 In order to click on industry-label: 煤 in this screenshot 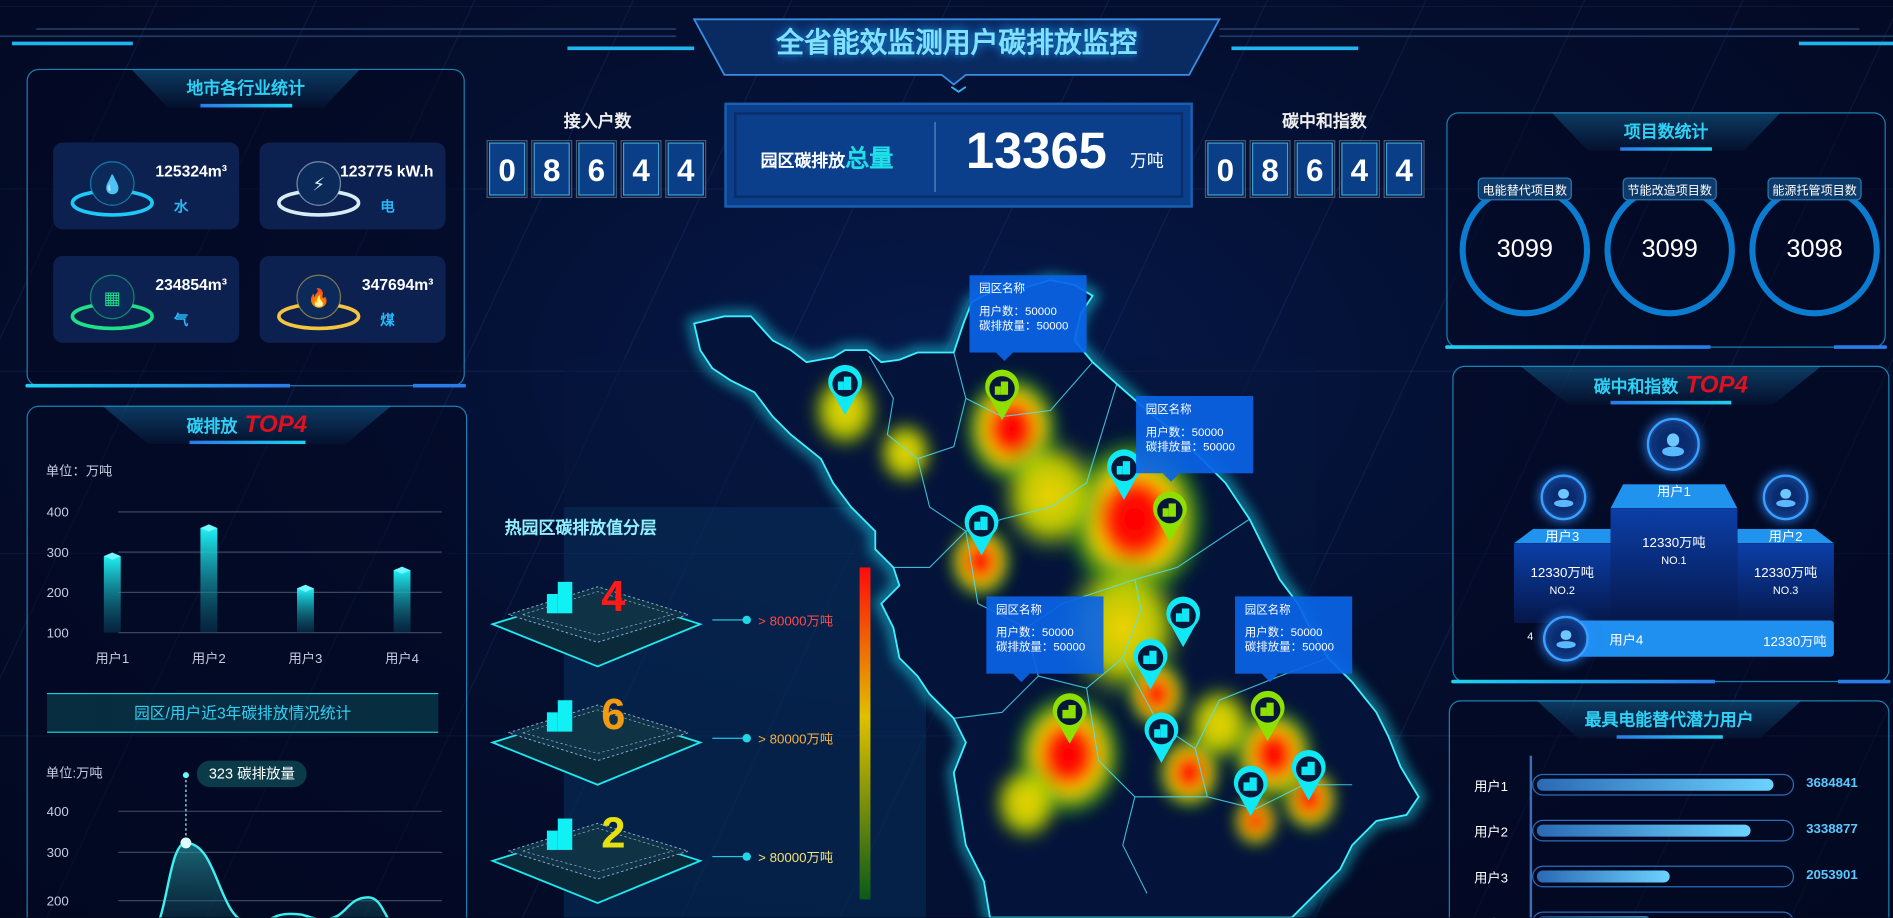, I will do `click(387, 320)`.